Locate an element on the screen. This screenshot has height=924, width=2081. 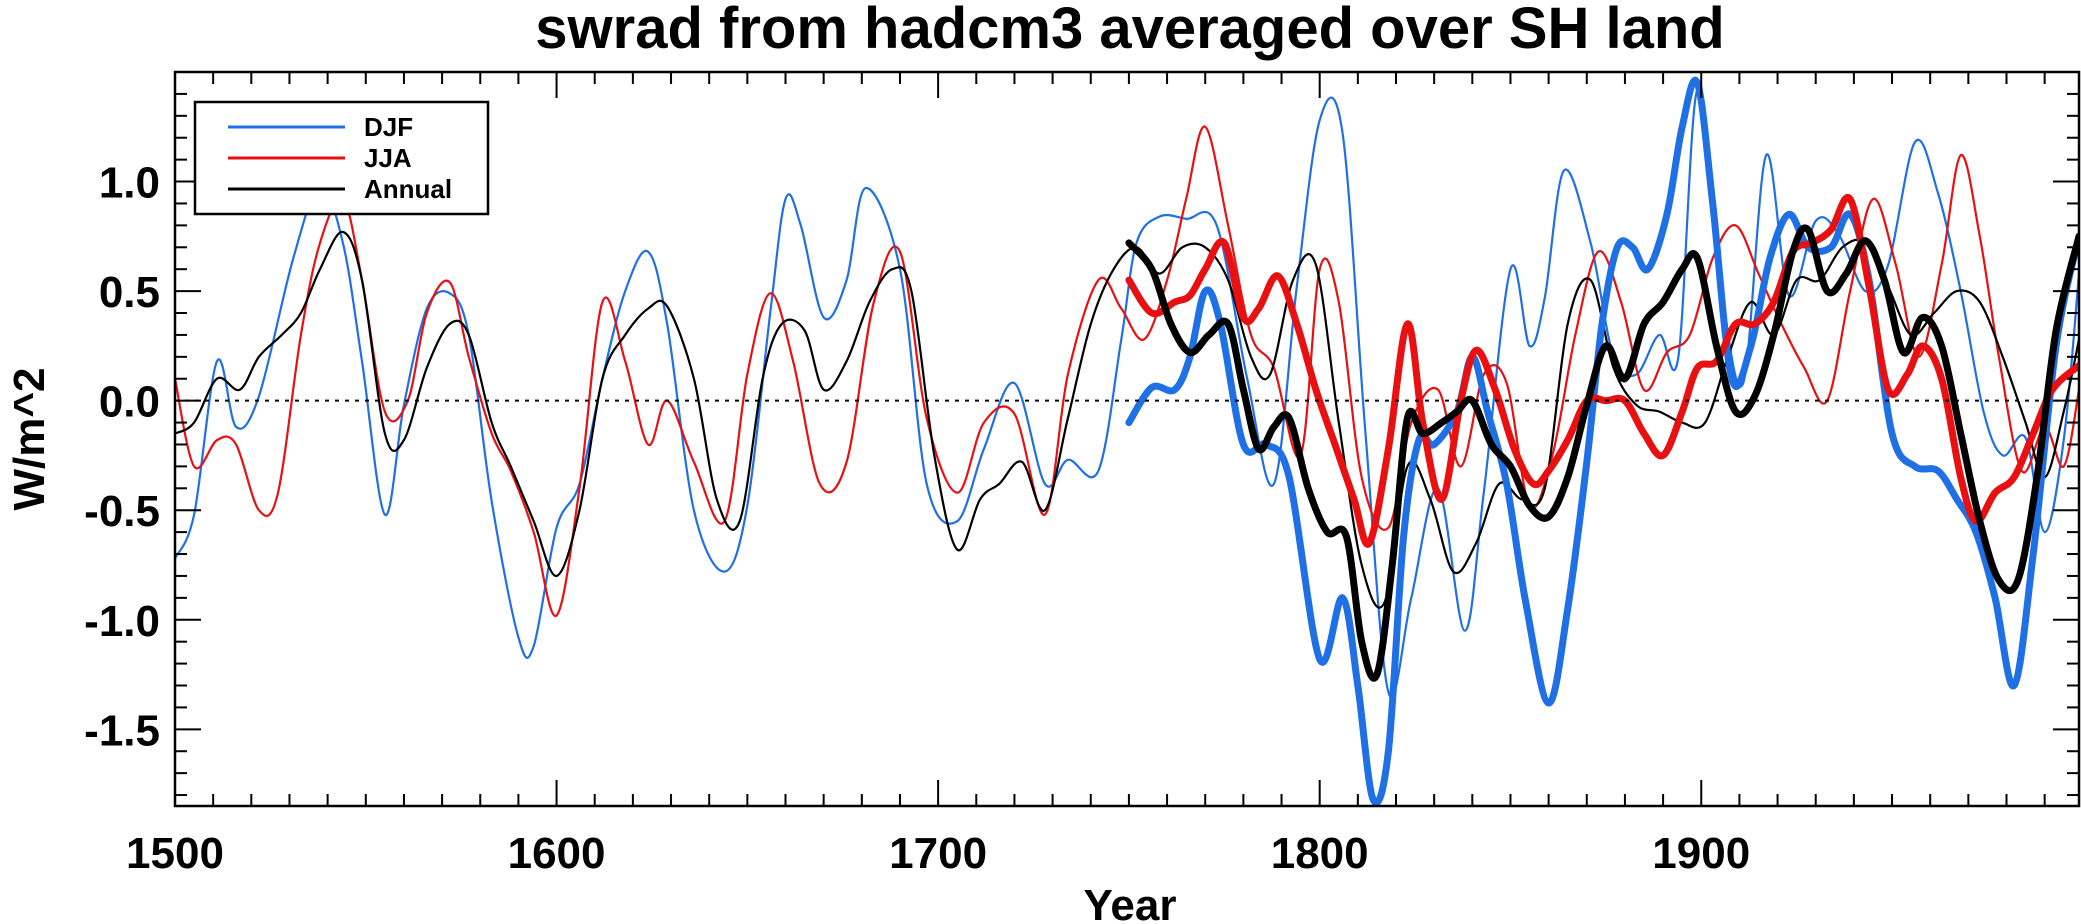
y-tick-label: 0.5 is located at coordinates (129, 292).